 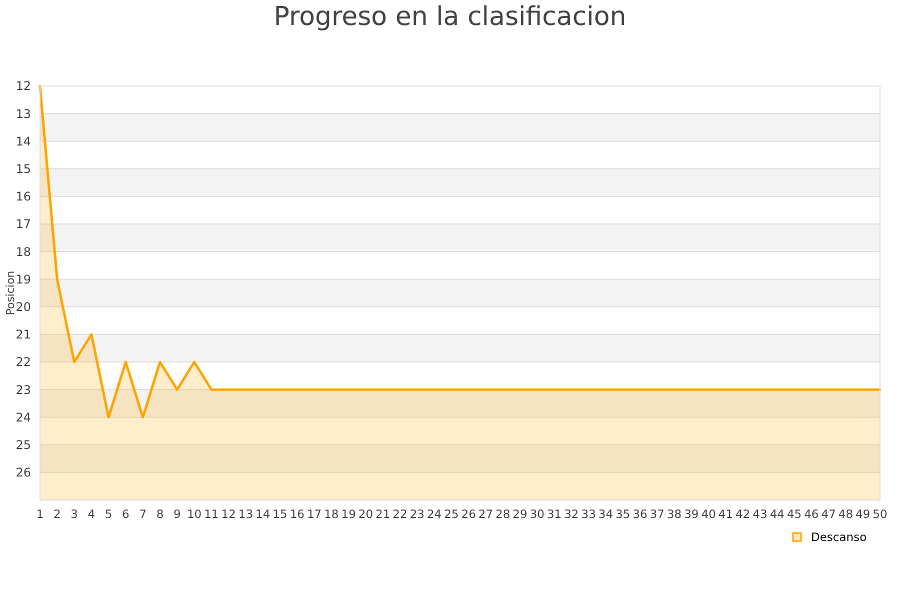 I want to click on x-tick-label: 20, so click(x=366, y=514).